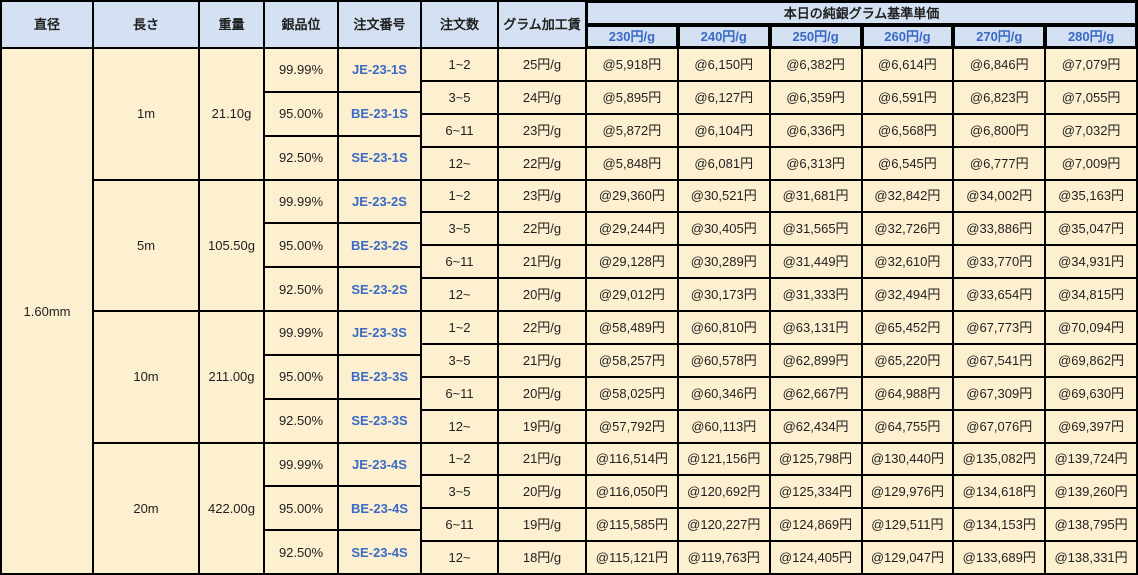 The width and height of the screenshot is (1138, 575). I want to click on diameter-value: 1.60mm, so click(47, 311).